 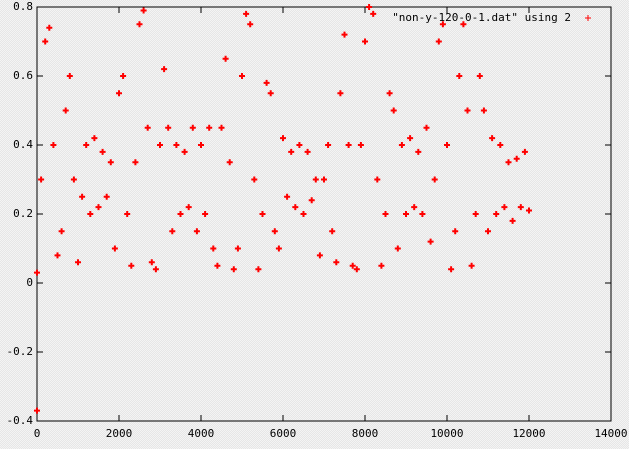 What do you see at coordinates (23, 213) in the screenshot?
I see `y-tick-label: 0.2` at bounding box center [23, 213].